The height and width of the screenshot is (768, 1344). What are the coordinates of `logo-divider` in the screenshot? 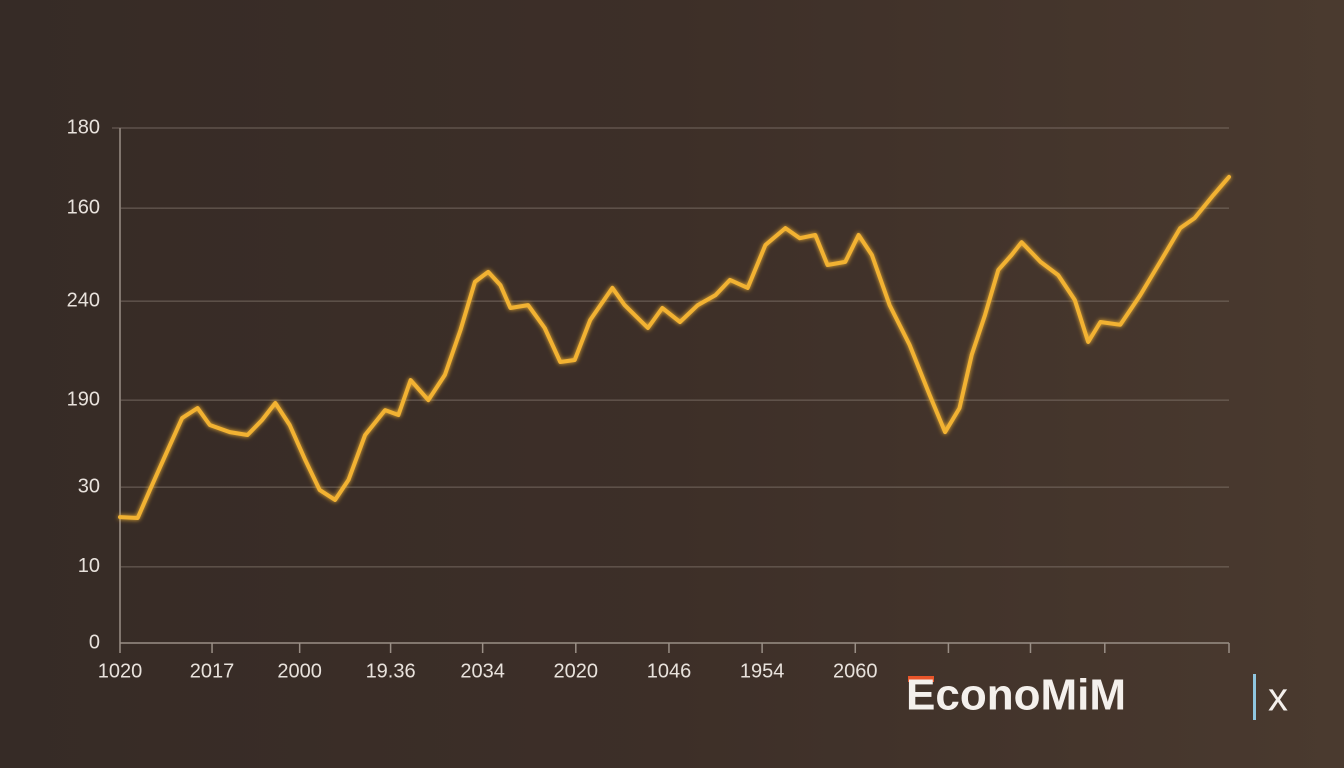 It's located at (1254, 697).